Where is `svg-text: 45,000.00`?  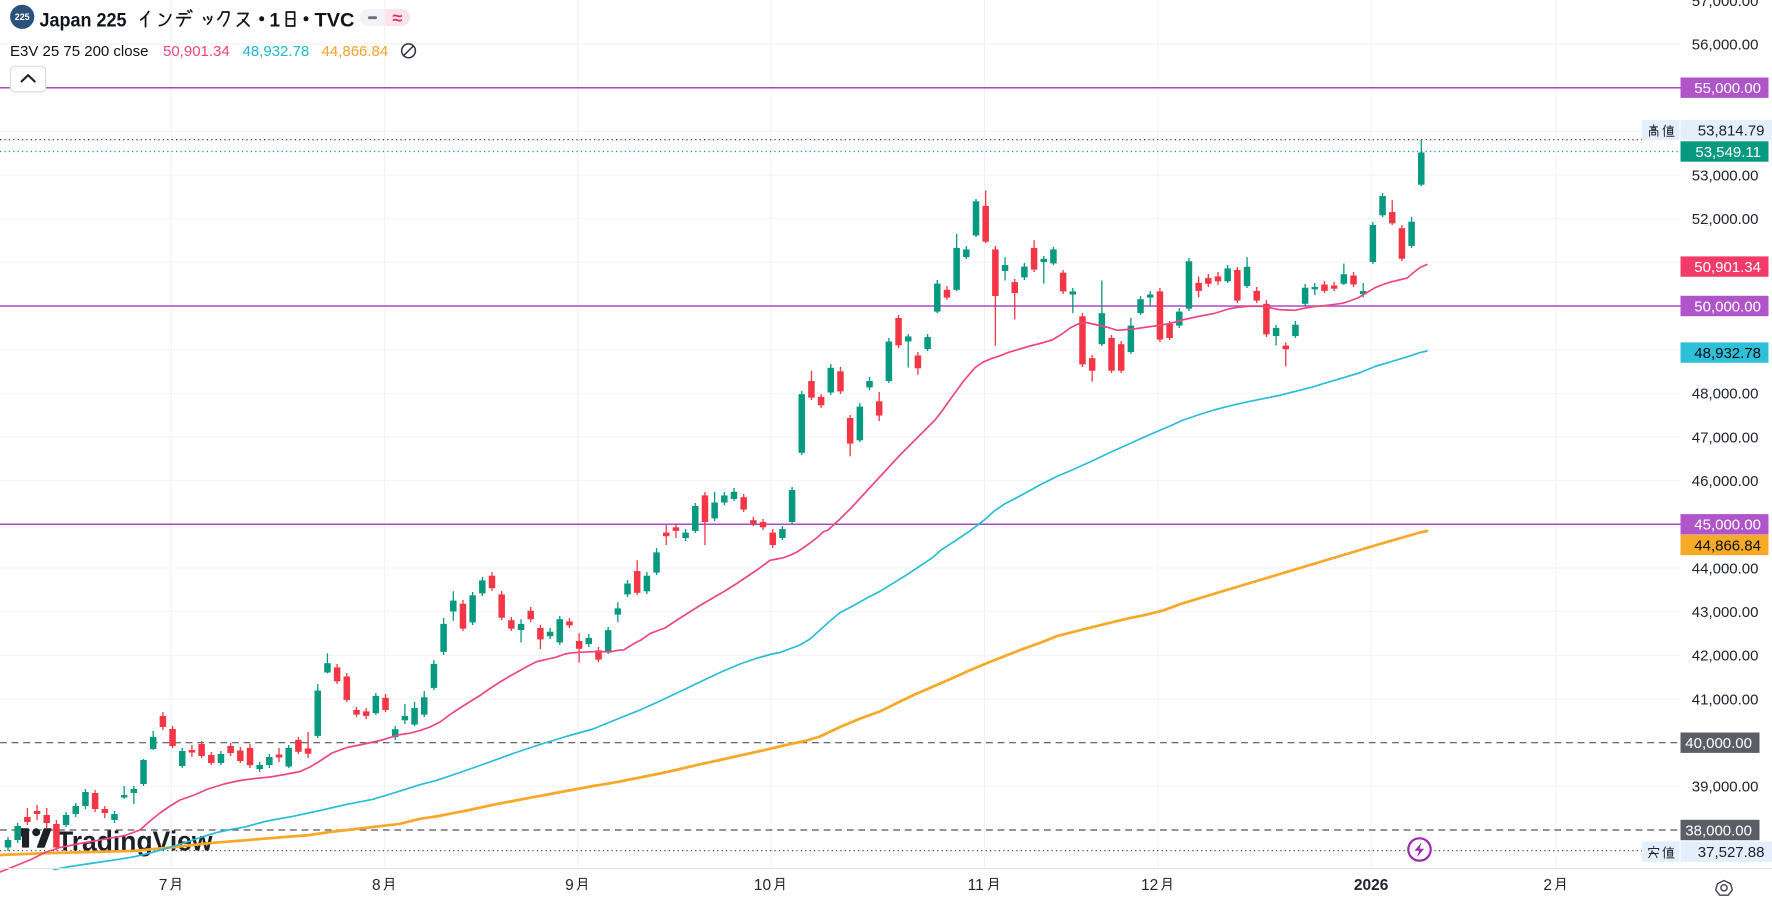
svg-text: 45,000.00 is located at coordinates (1727, 525).